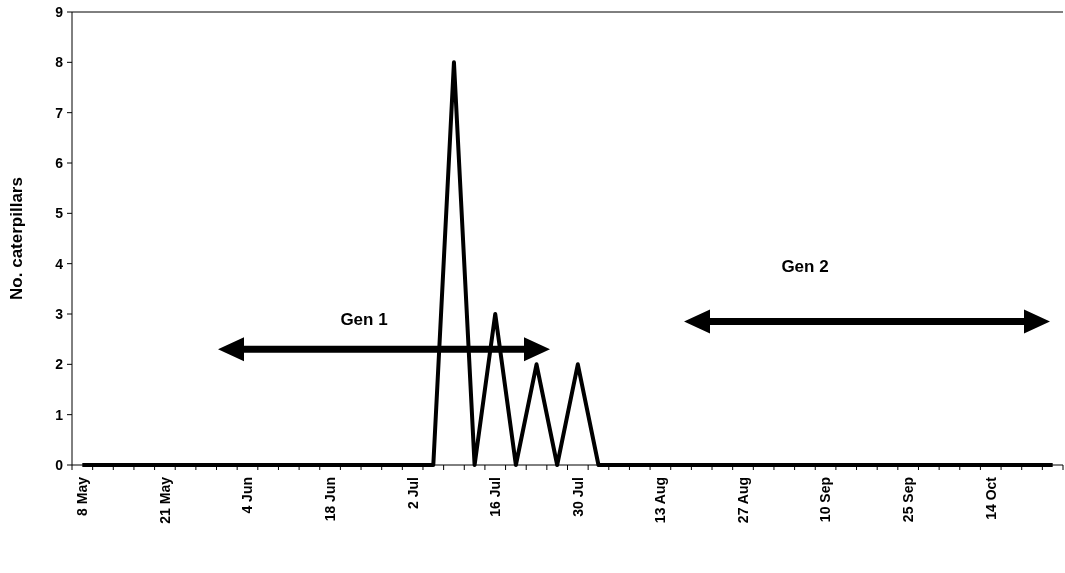  What do you see at coordinates (59, 112) in the screenshot?
I see `y-tick-label: 7` at bounding box center [59, 112].